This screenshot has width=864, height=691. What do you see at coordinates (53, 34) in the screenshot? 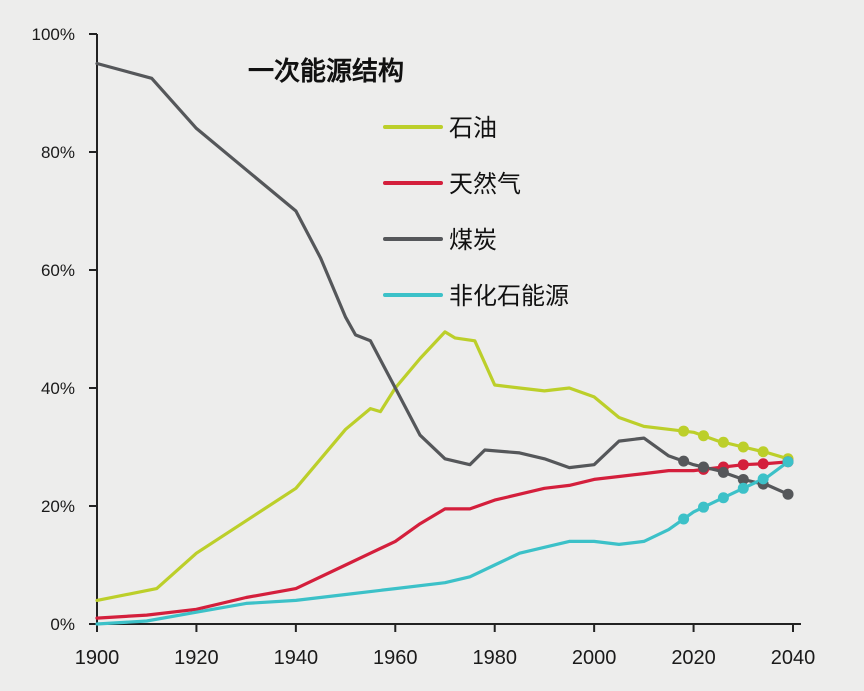
I see `y-tick-label: 100%` at bounding box center [53, 34].